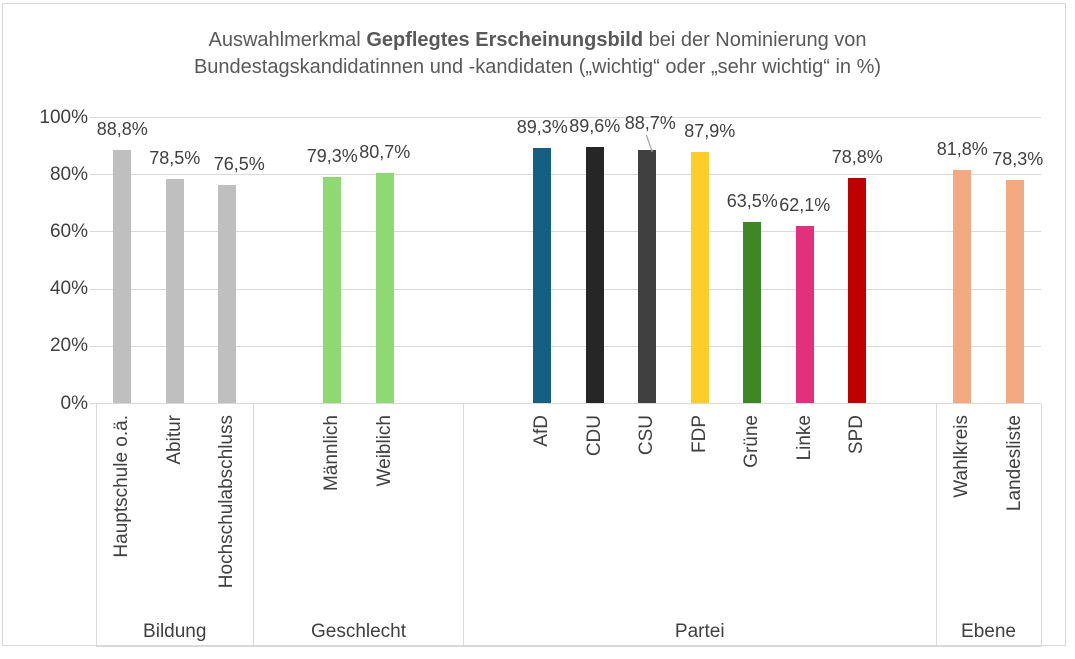 This screenshot has height=659, width=1075. What do you see at coordinates (857, 434) in the screenshot?
I see `category-label: SPD` at bounding box center [857, 434].